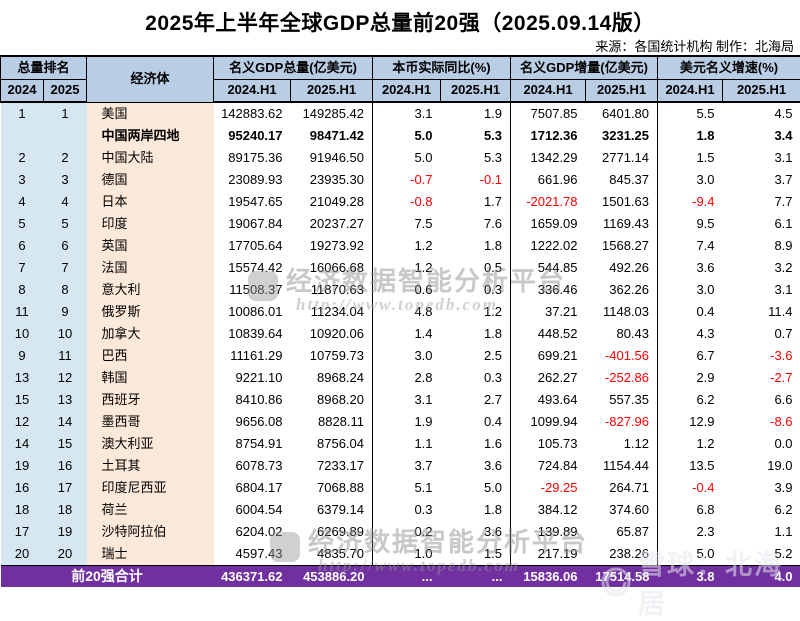 The height and width of the screenshot is (621, 800). What do you see at coordinates (252, 290) in the screenshot?
I see `value-cell: 11508.37` at bounding box center [252, 290].